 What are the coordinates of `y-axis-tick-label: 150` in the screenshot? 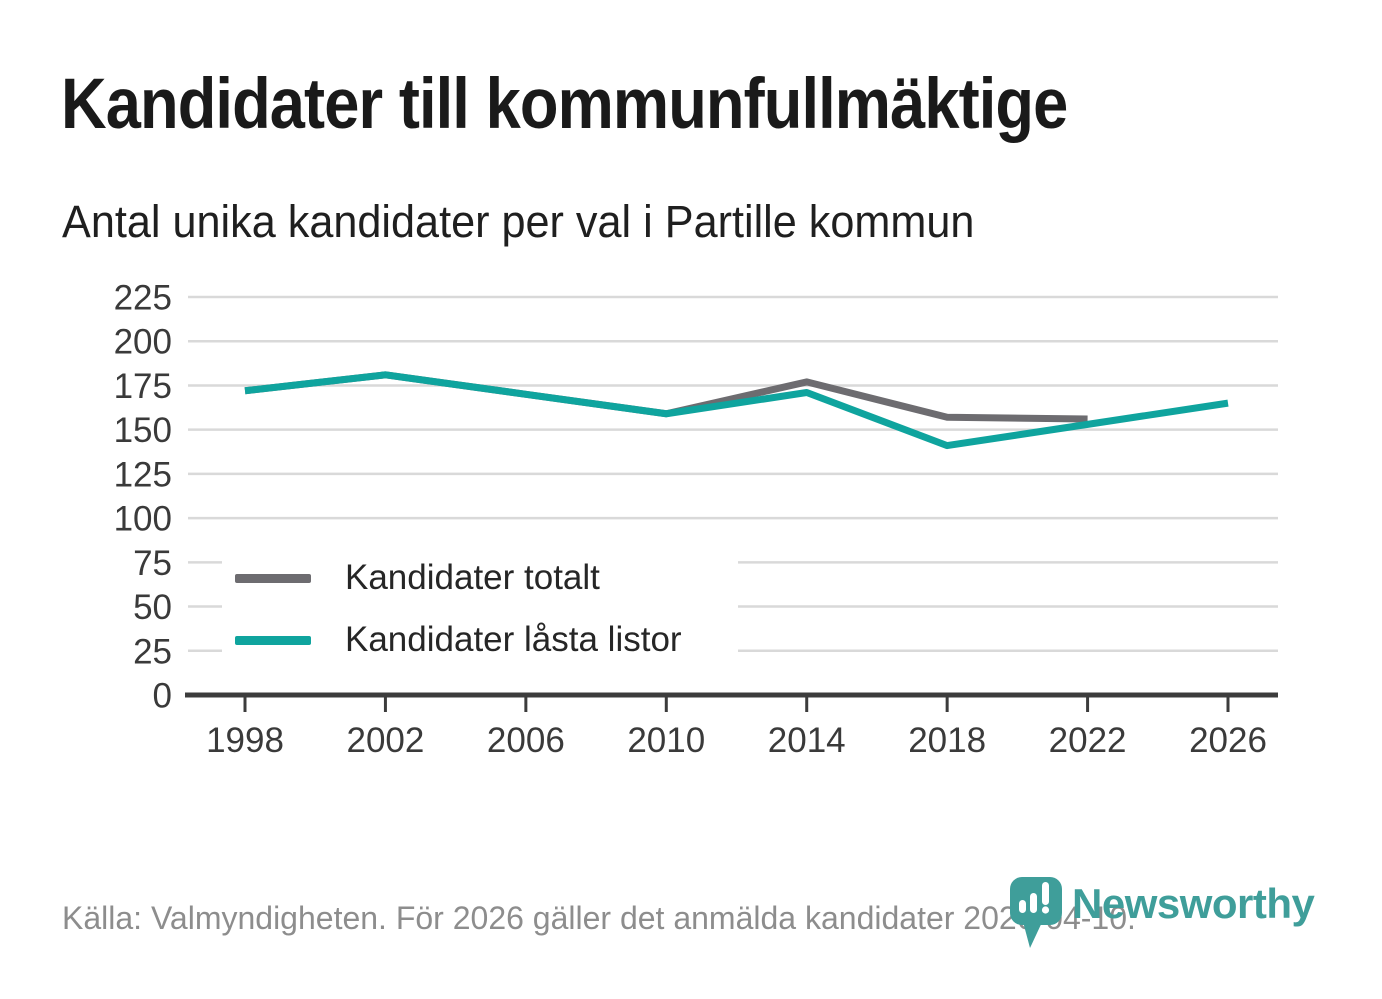 It's located at (143, 430).